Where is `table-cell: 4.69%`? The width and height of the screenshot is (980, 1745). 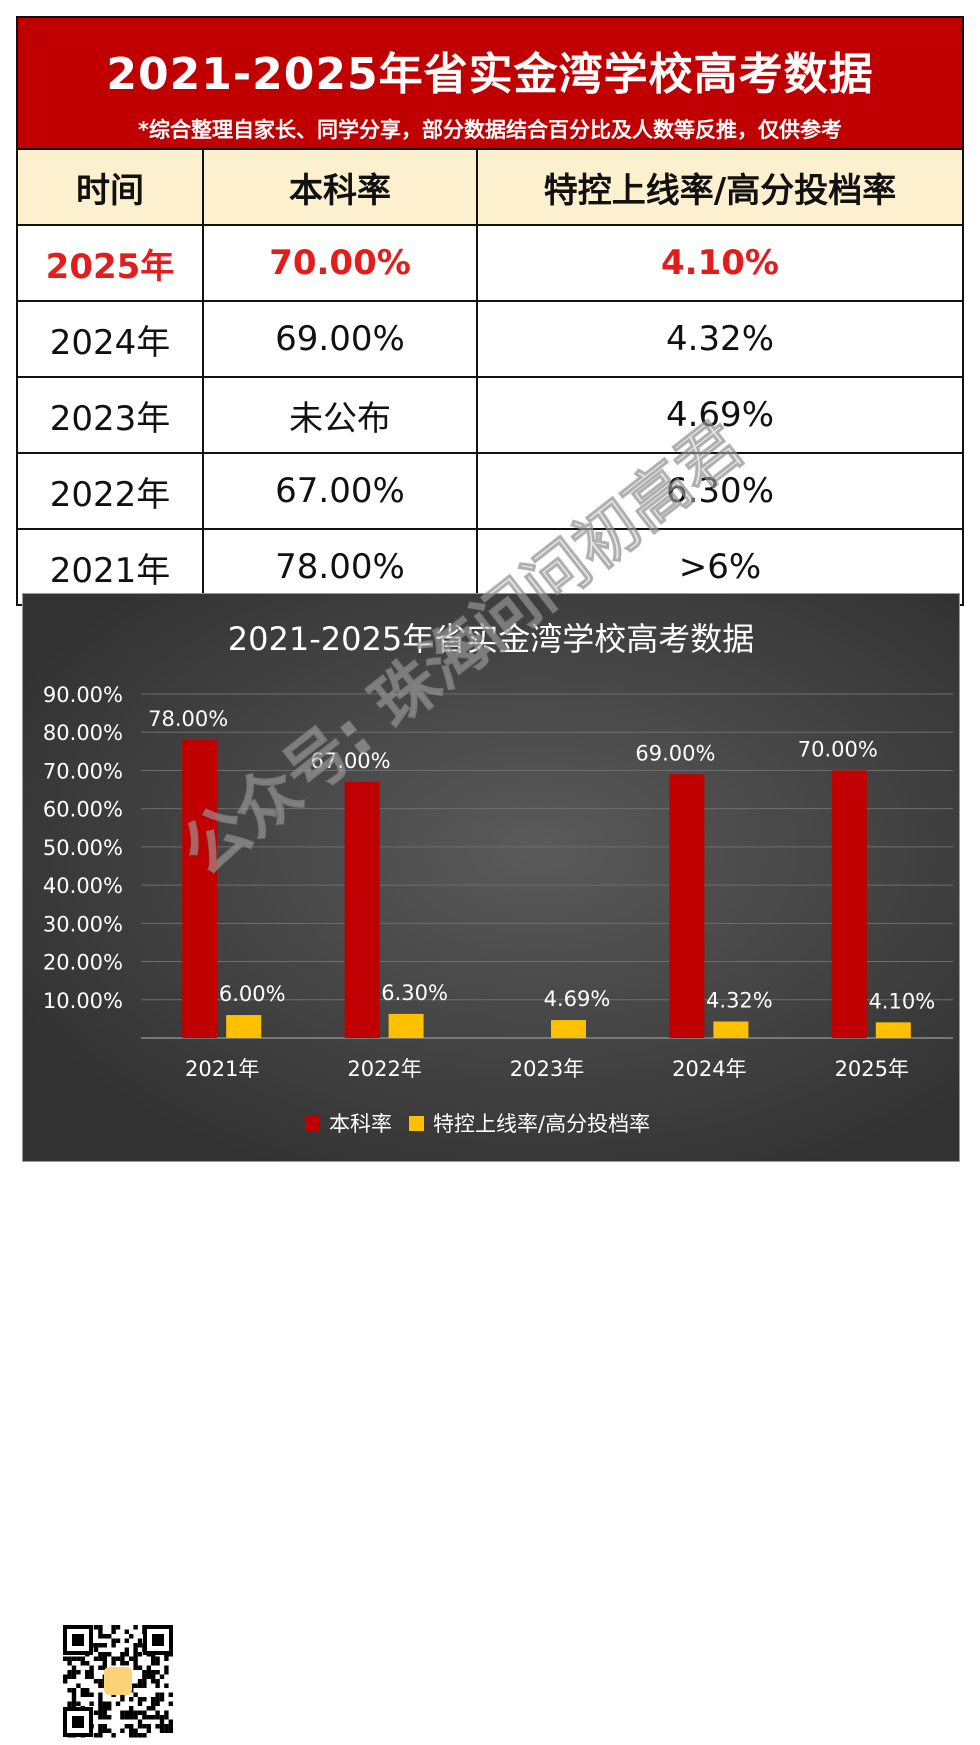 table-cell: 4.69% is located at coordinates (719, 415).